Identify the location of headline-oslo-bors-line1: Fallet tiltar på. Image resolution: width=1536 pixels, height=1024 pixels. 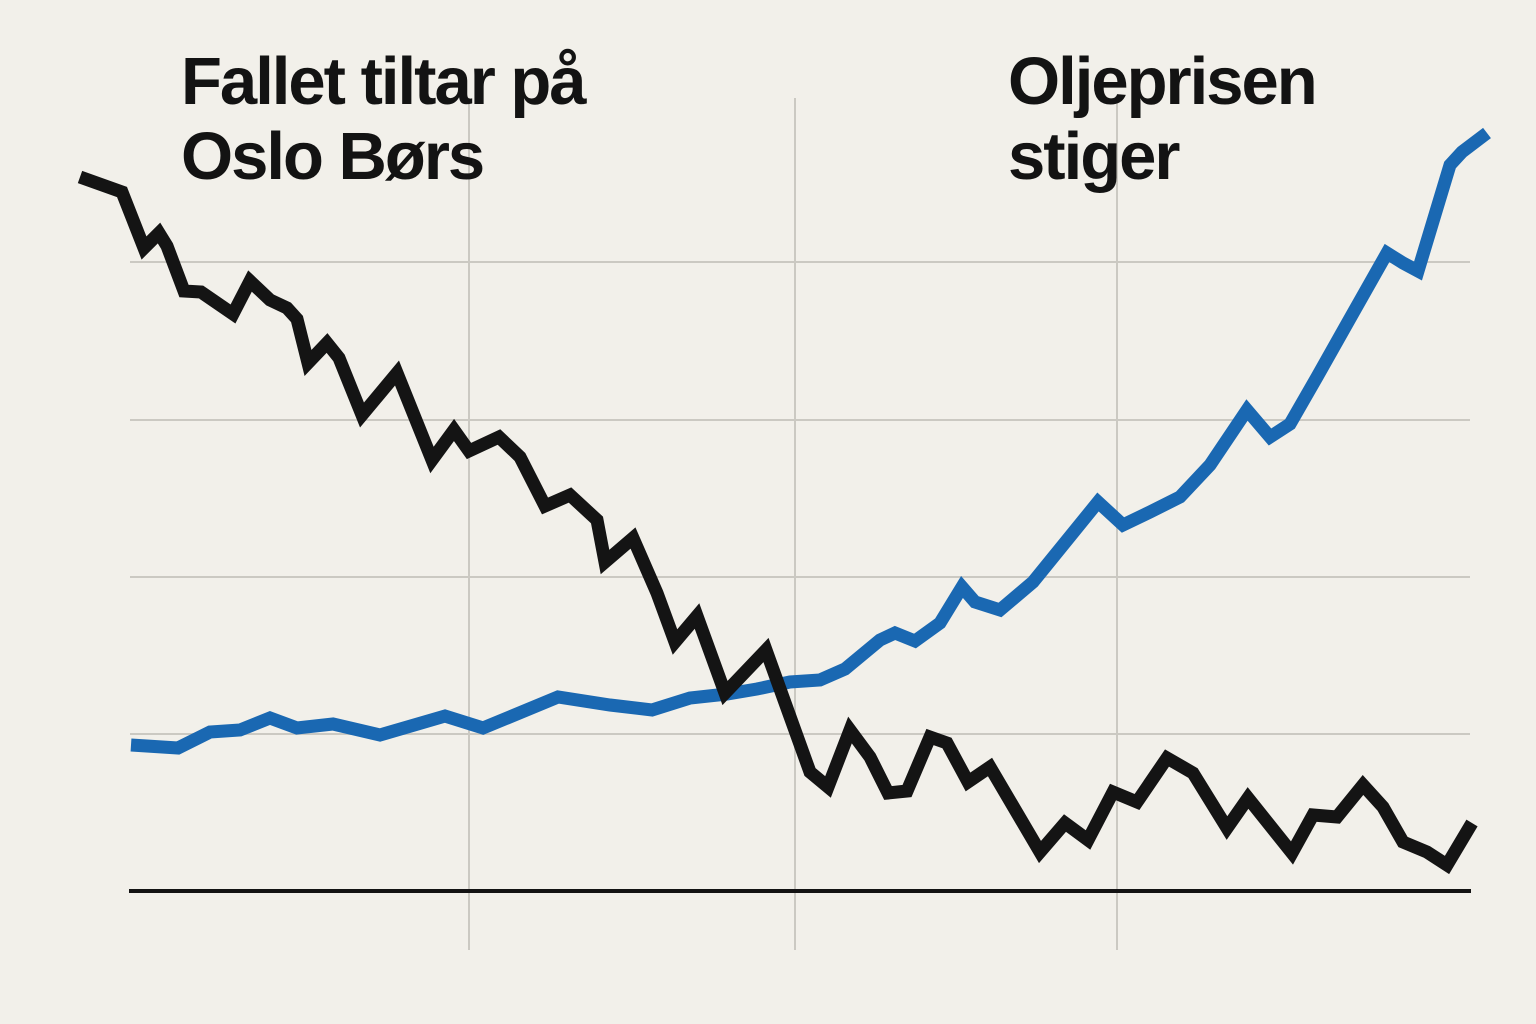
(384, 81).